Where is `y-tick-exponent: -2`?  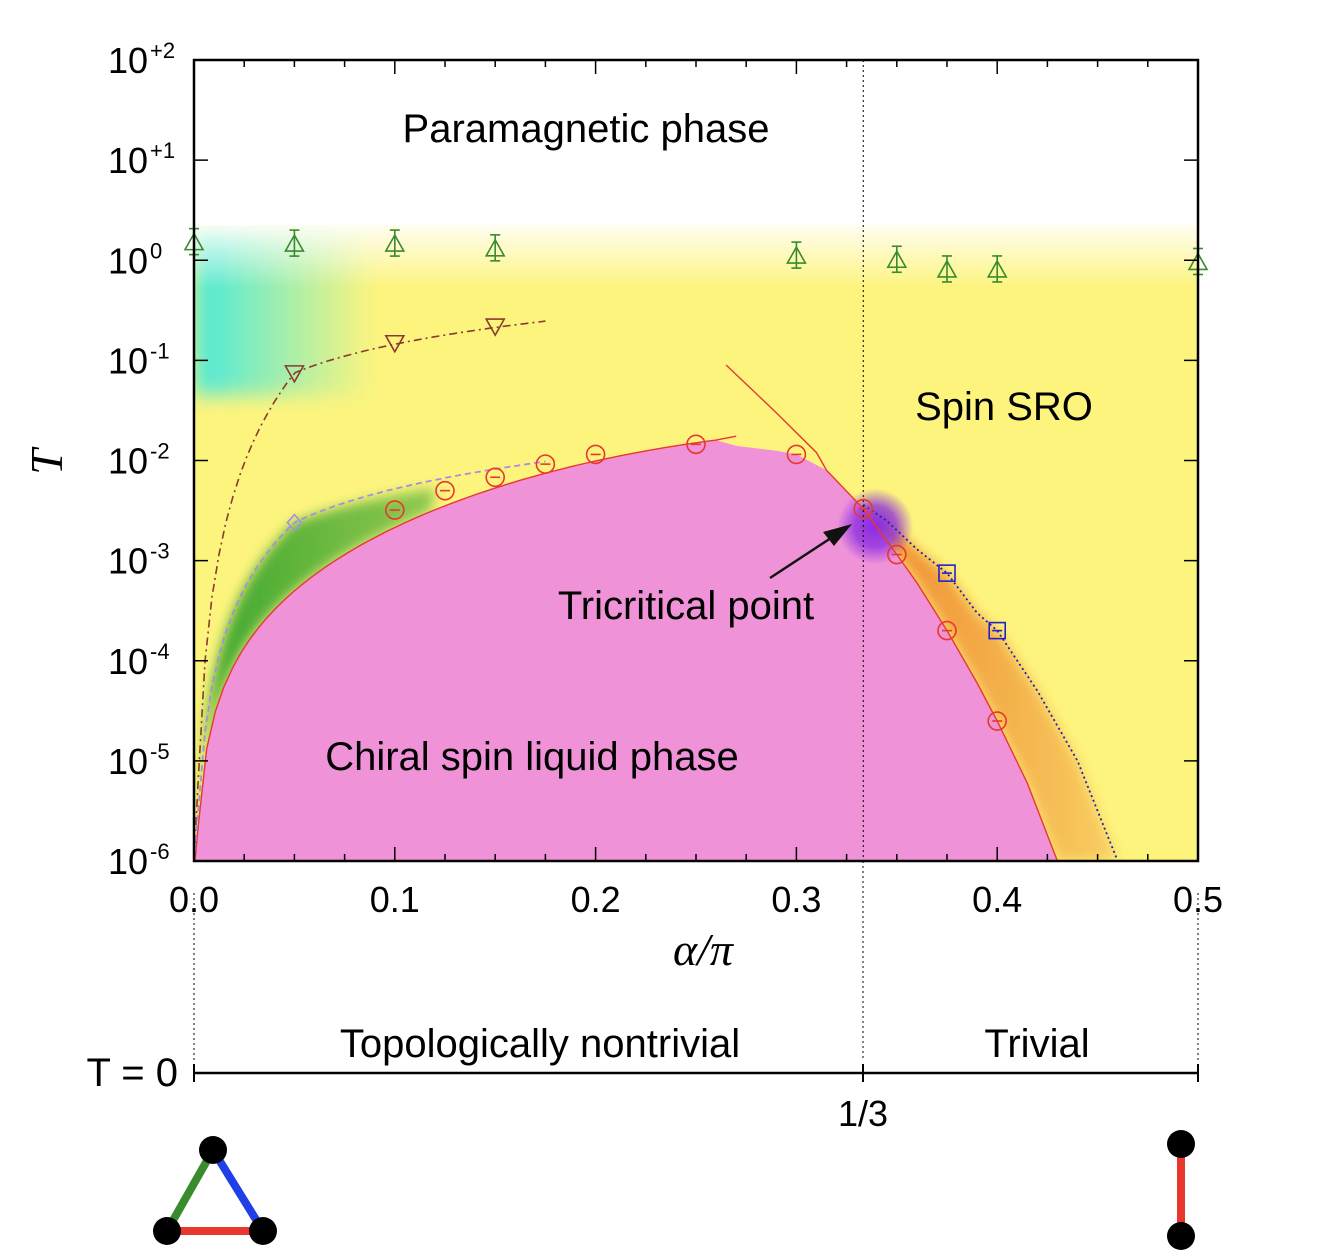
y-tick-exponent: -2 is located at coordinates (160, 451).